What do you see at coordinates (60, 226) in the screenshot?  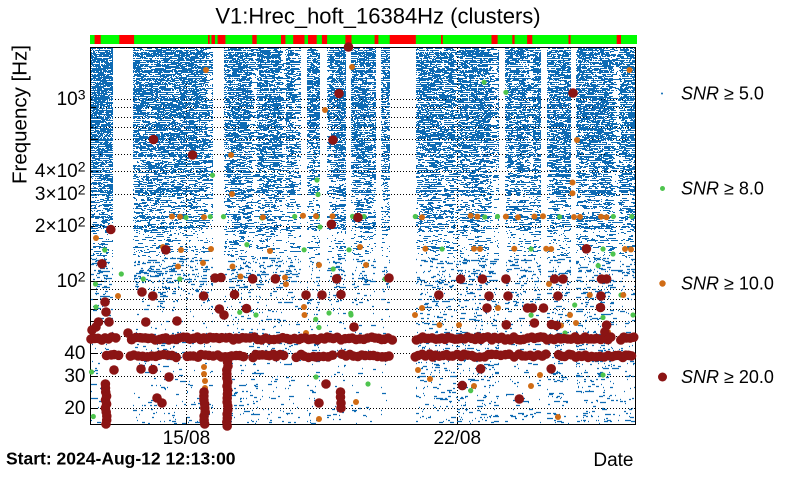 I see `svg-text: 2×10²` at bounding box center [60, 226].